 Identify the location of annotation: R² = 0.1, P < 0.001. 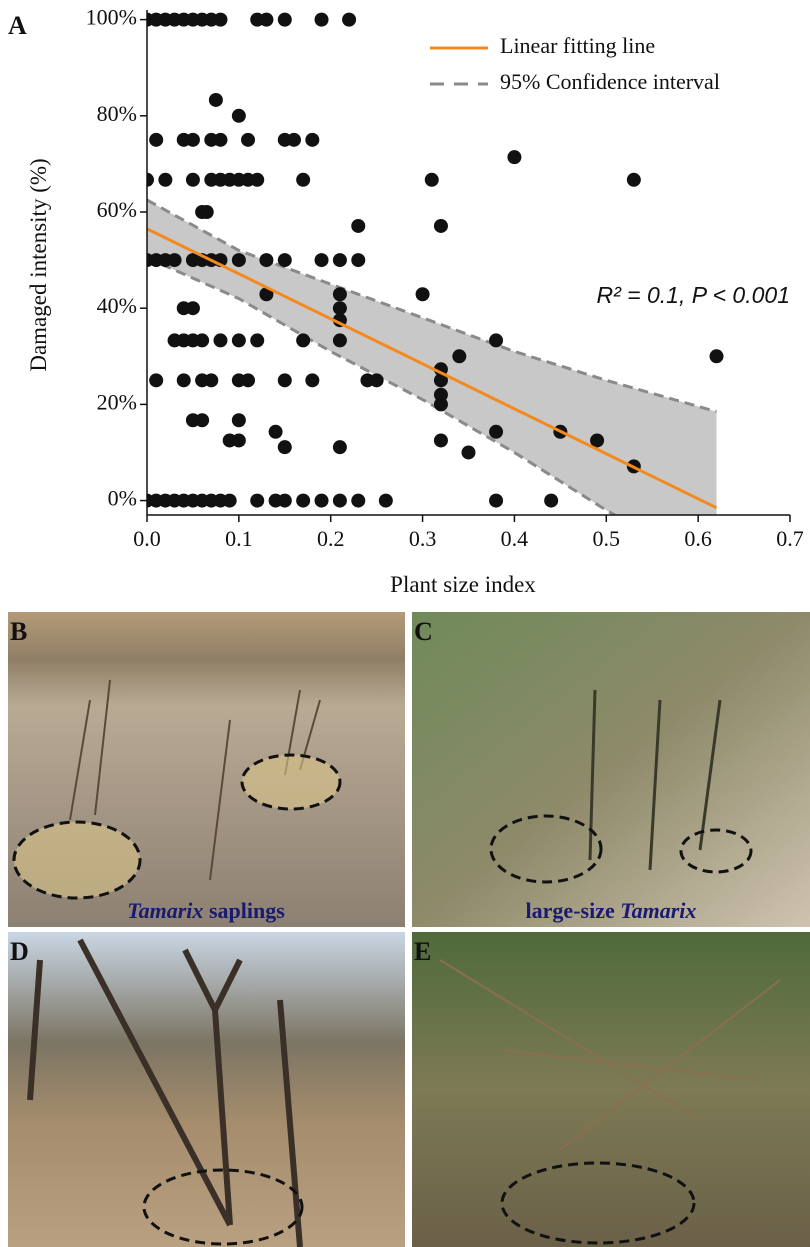
(694, 295).